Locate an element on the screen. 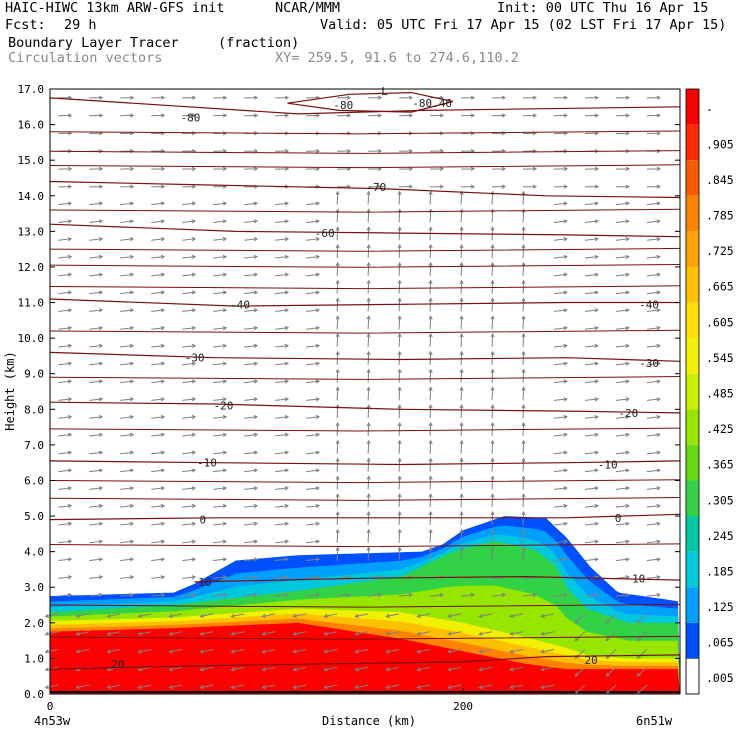  field-units: (fraction) is located at coordinates (259, 43).